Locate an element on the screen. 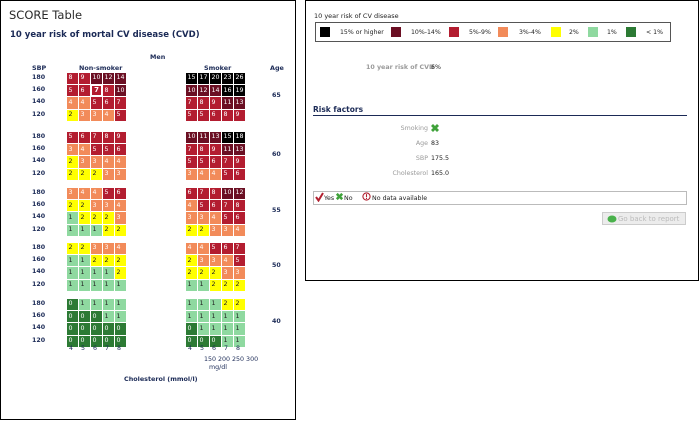  legend-title: 10 year risk of CV disease is located at coordinates (356, 16).